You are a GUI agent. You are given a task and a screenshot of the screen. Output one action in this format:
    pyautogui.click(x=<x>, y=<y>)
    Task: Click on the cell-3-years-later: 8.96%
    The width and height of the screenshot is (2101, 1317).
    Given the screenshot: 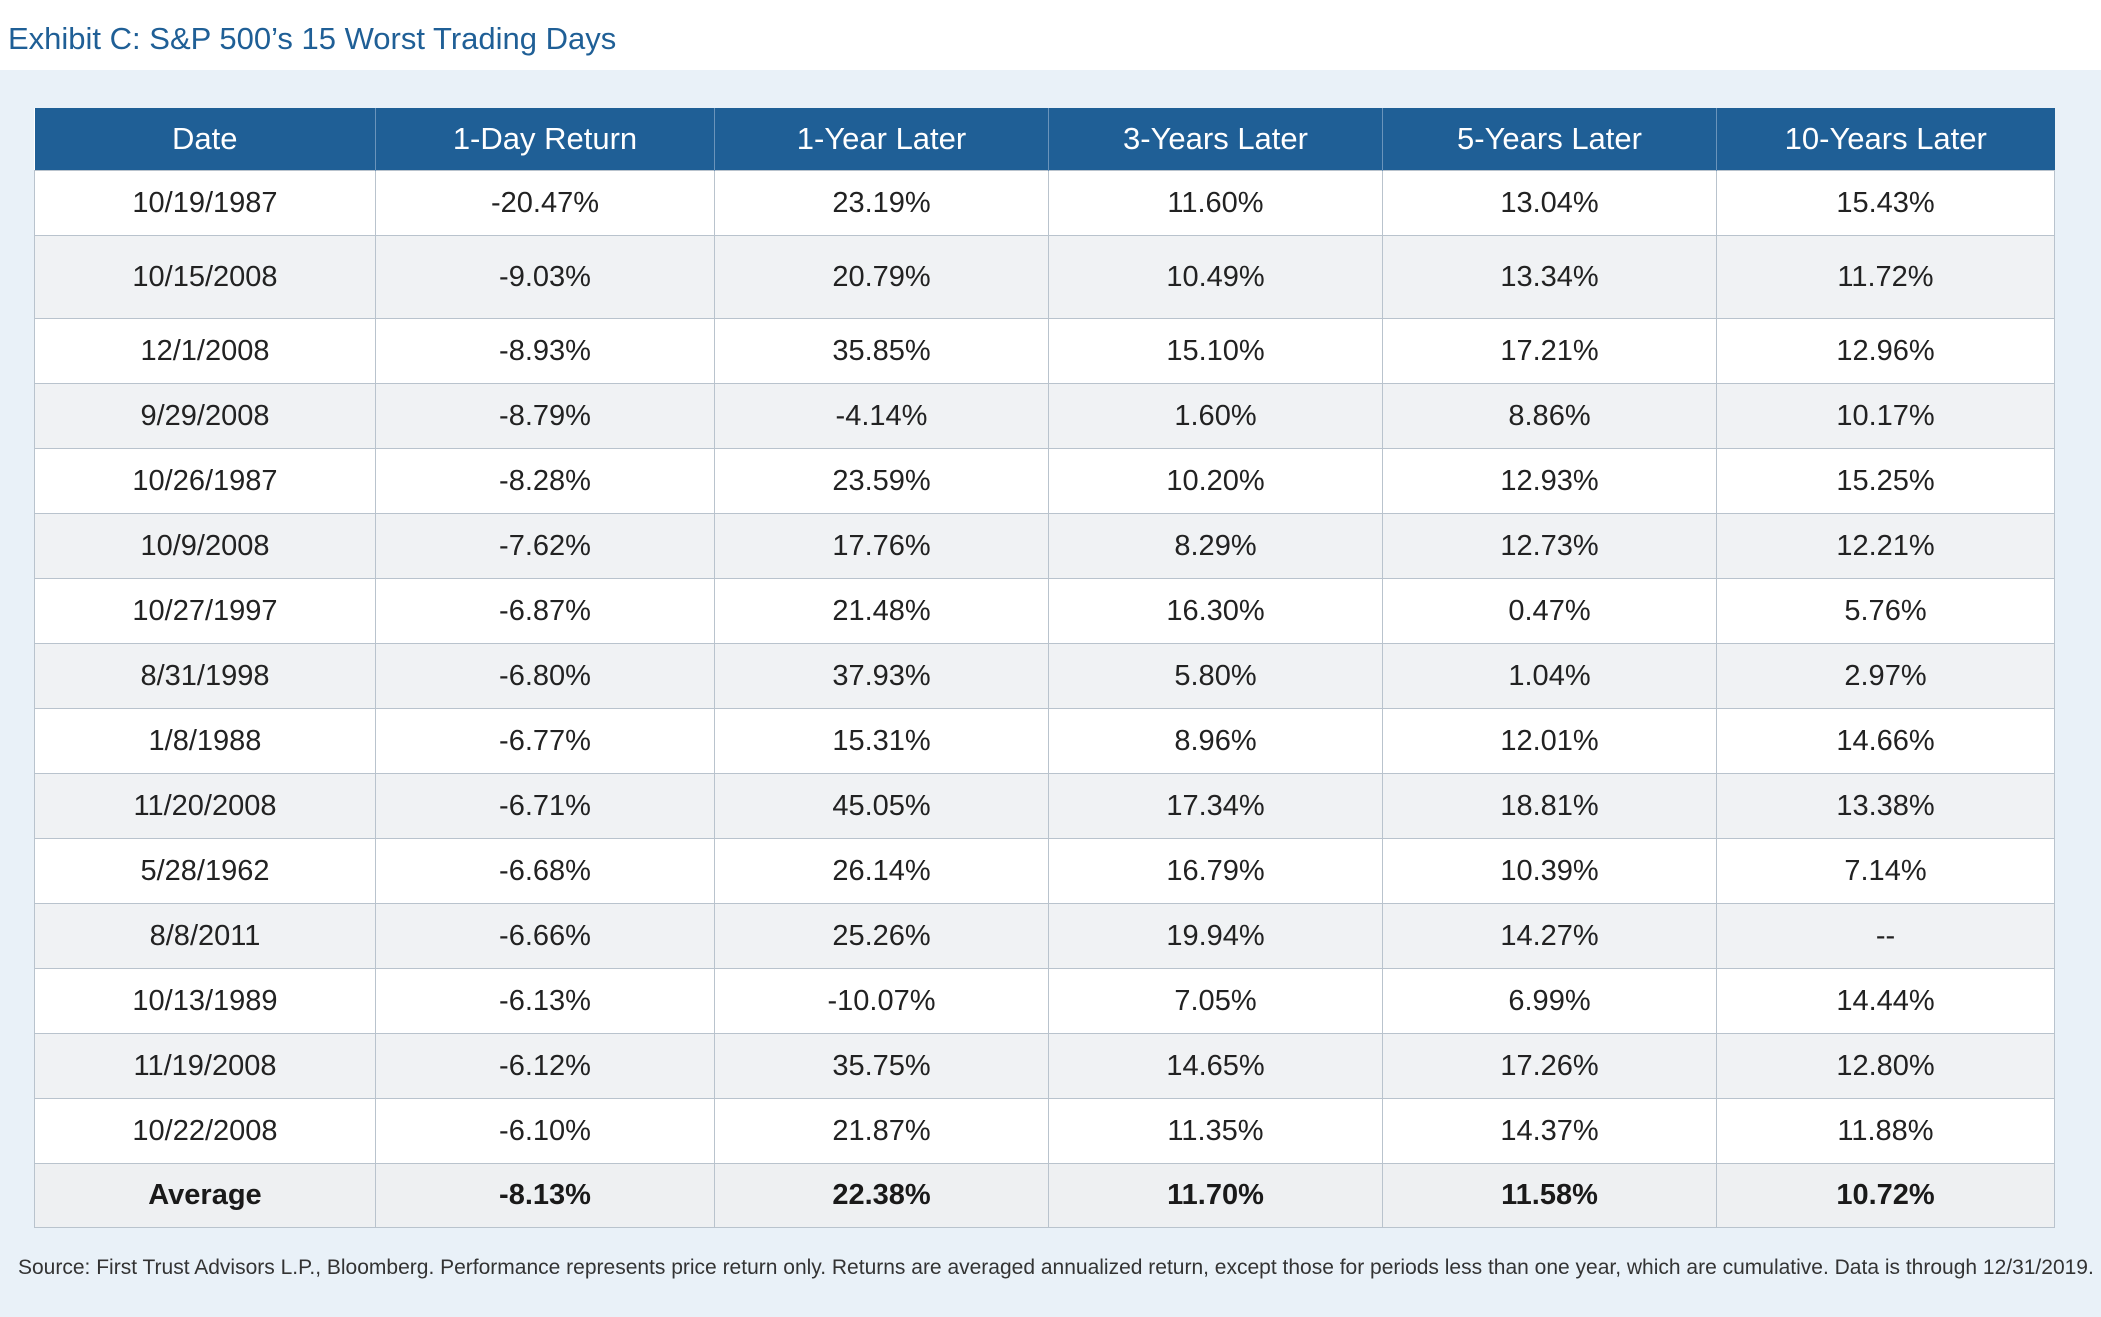 What is the action you would take?
    pyautogui.click(x=1215, y=741)
    